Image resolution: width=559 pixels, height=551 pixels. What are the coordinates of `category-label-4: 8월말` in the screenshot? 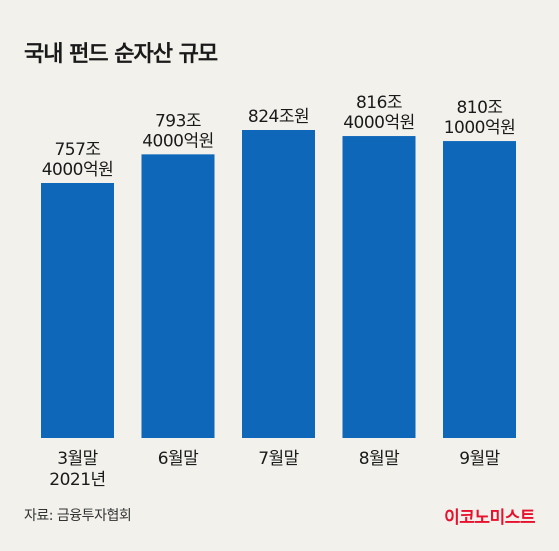 It's located at (379, 459).